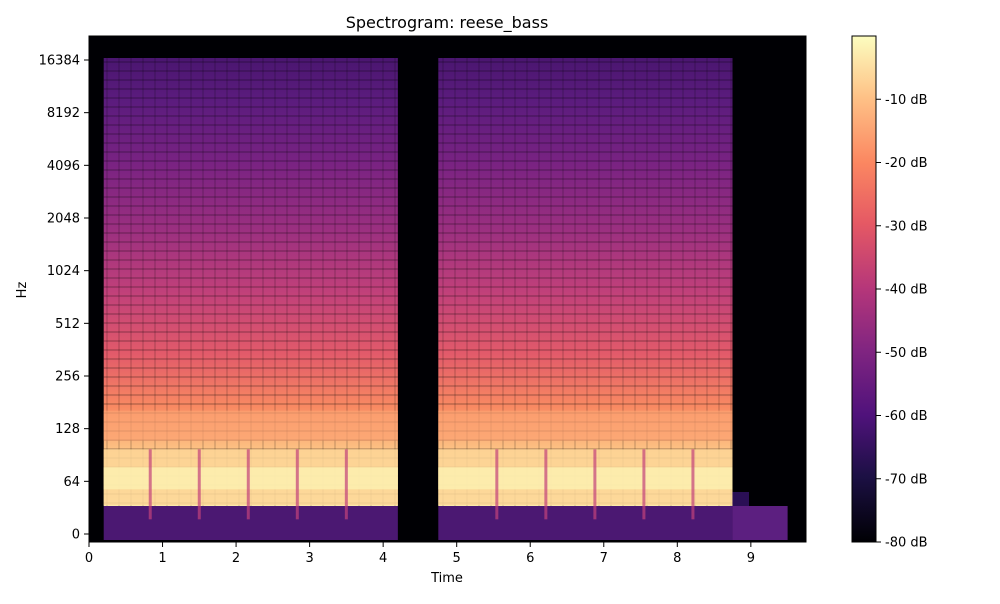  I want to click on colorbar-tick-label: -30 dB, so click(906, 226).